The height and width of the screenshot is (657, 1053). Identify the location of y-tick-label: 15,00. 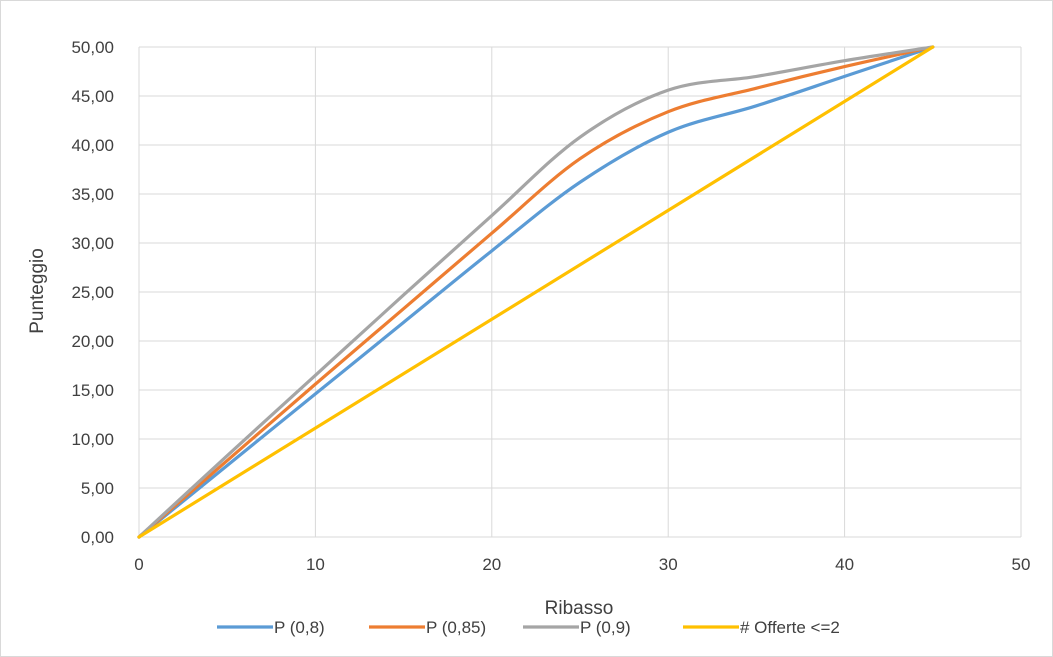
(92, 390).